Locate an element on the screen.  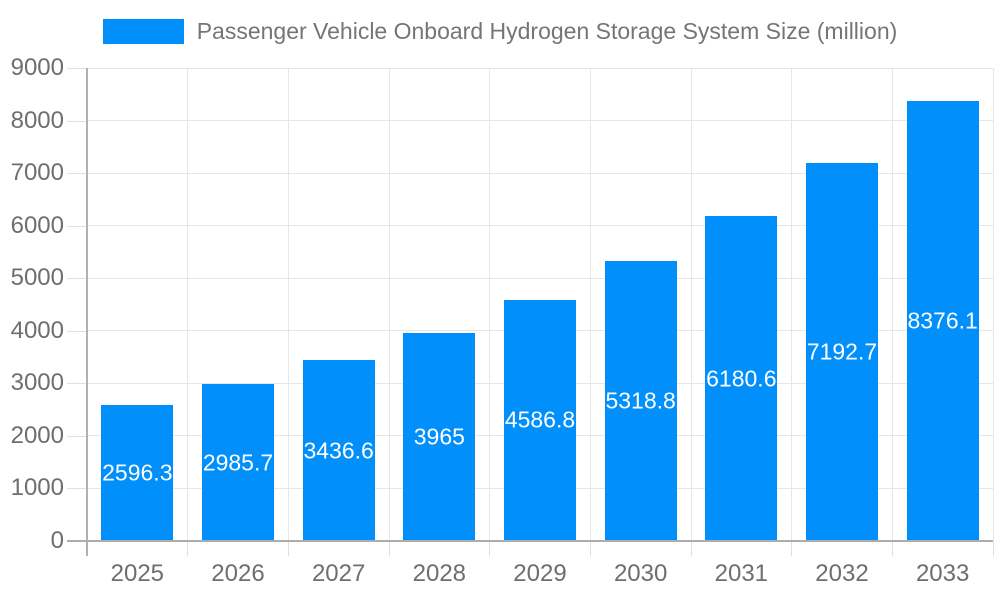
bar-value-label: 3965 is located at coordinates (439, 436).